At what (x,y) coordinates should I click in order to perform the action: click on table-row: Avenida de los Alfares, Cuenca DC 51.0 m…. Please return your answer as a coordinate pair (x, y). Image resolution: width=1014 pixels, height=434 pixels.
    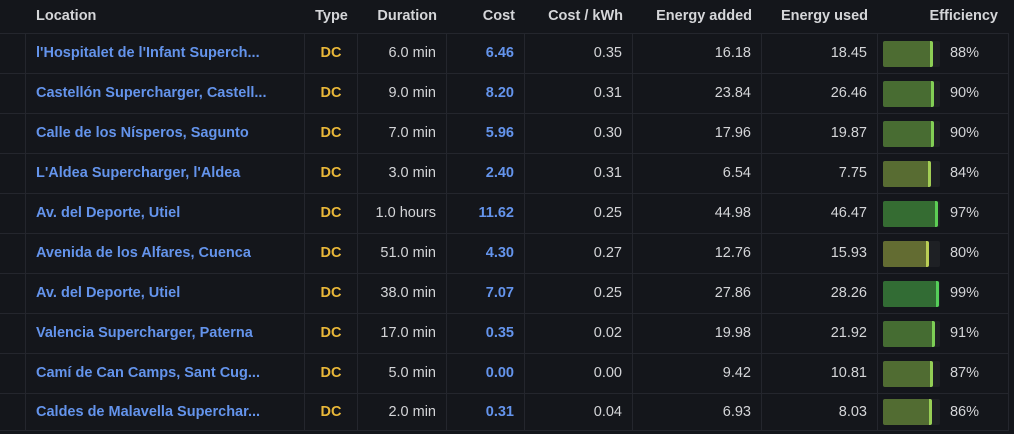
    Looking at the image, I should click on (504, 254).